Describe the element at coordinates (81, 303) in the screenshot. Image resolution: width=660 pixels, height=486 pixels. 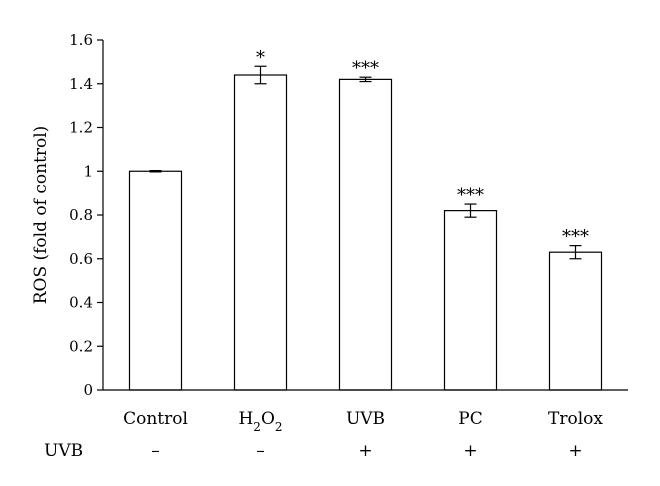
I see `y-tick-label: 0.4` at that location.